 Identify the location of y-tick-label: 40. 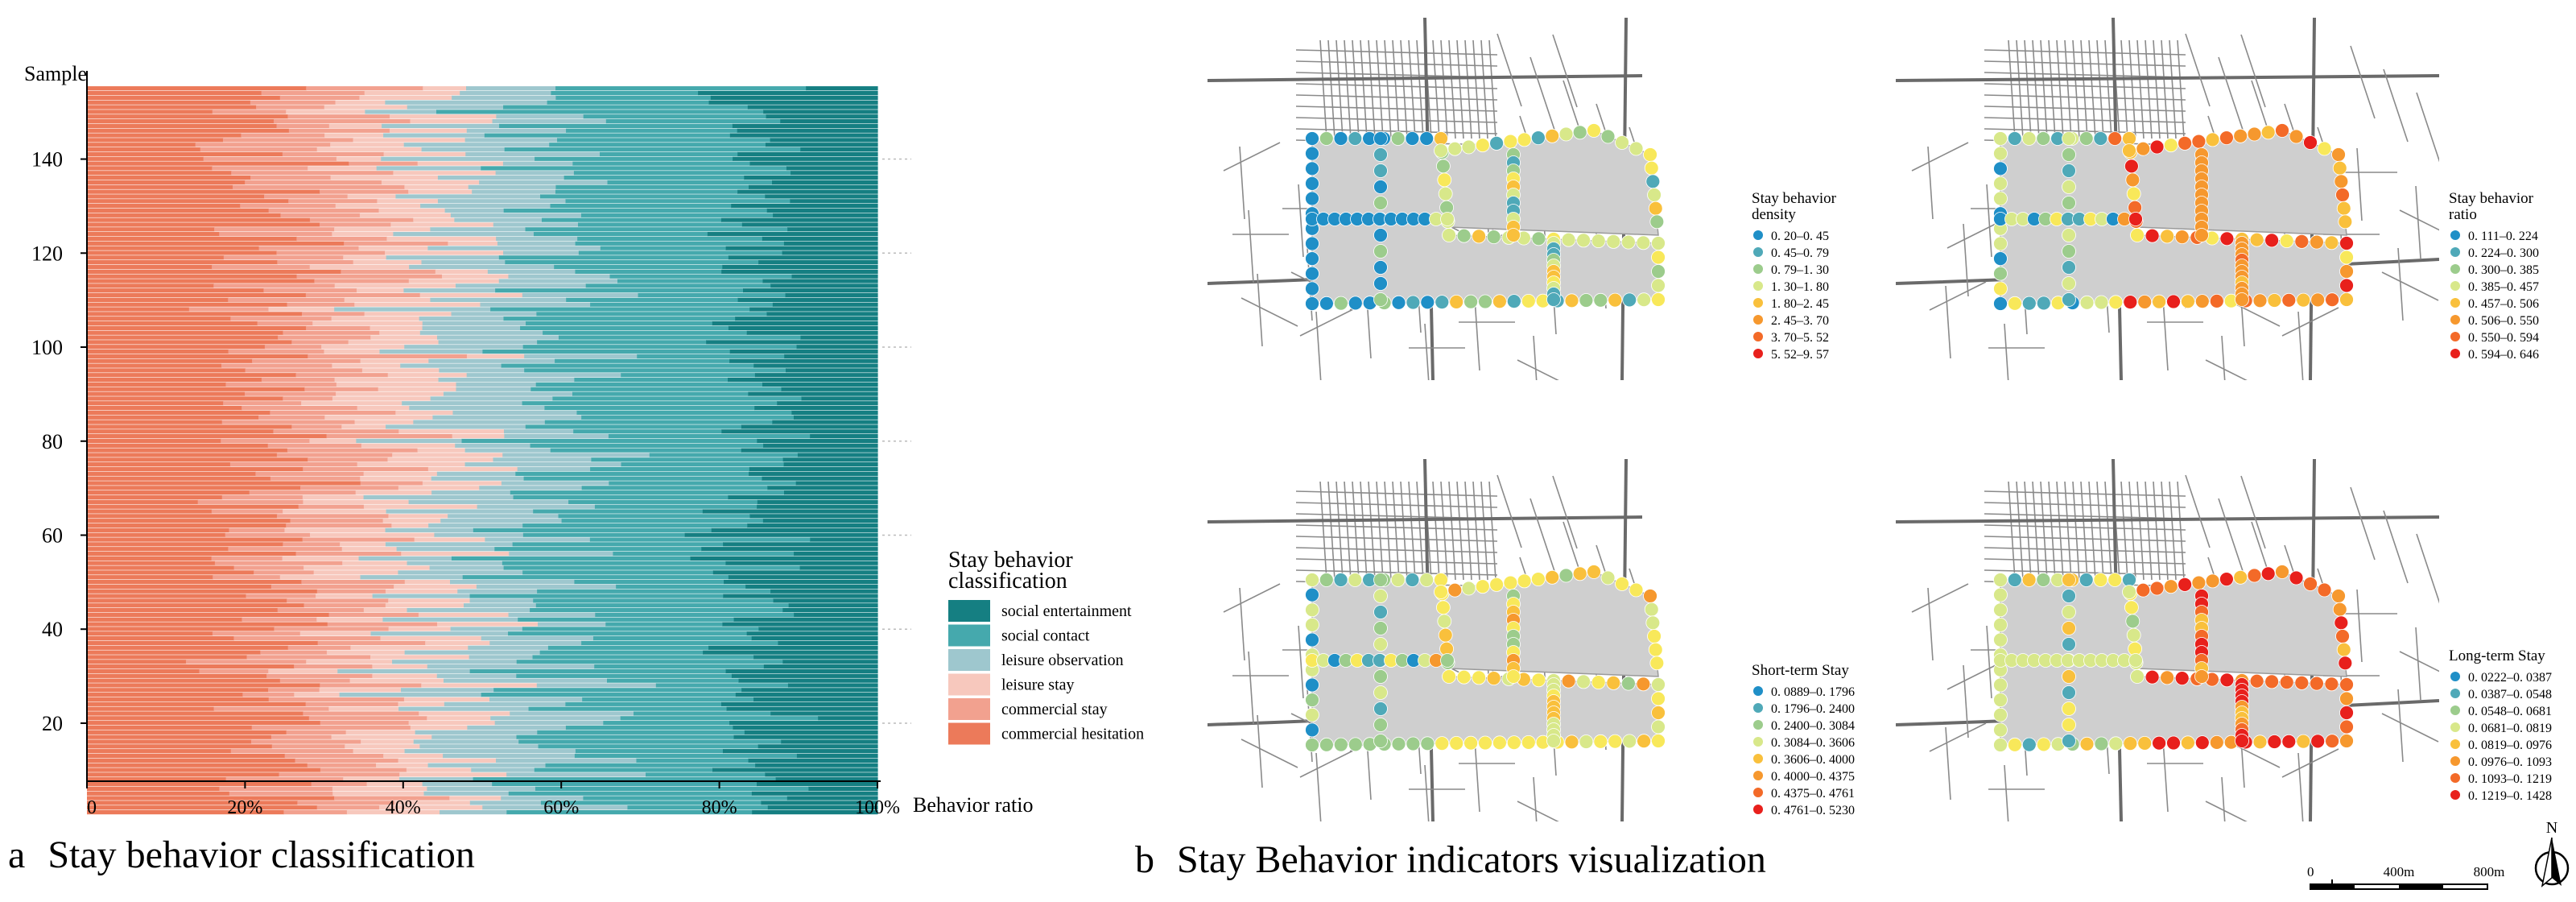
(53, 629).